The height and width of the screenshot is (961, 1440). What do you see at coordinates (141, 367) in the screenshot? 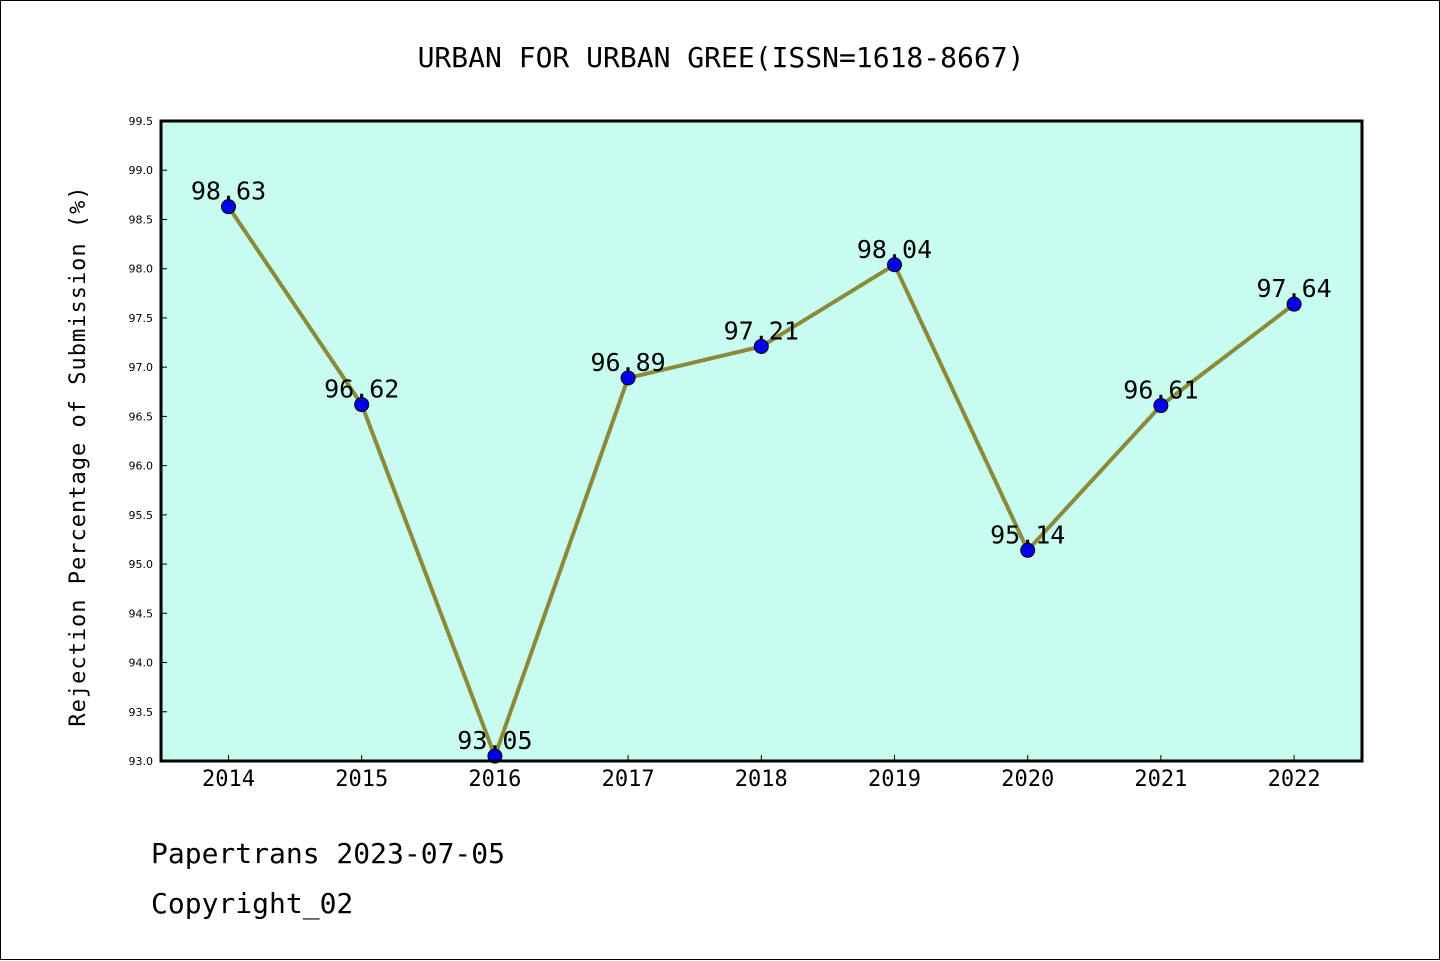
I see `y-tick-label: 97.0` at bounding box center [141, 367].